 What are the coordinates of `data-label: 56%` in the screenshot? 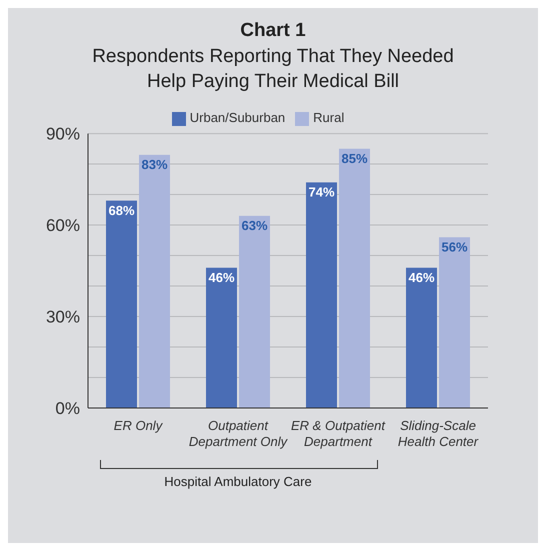 It's located at (454, 246).